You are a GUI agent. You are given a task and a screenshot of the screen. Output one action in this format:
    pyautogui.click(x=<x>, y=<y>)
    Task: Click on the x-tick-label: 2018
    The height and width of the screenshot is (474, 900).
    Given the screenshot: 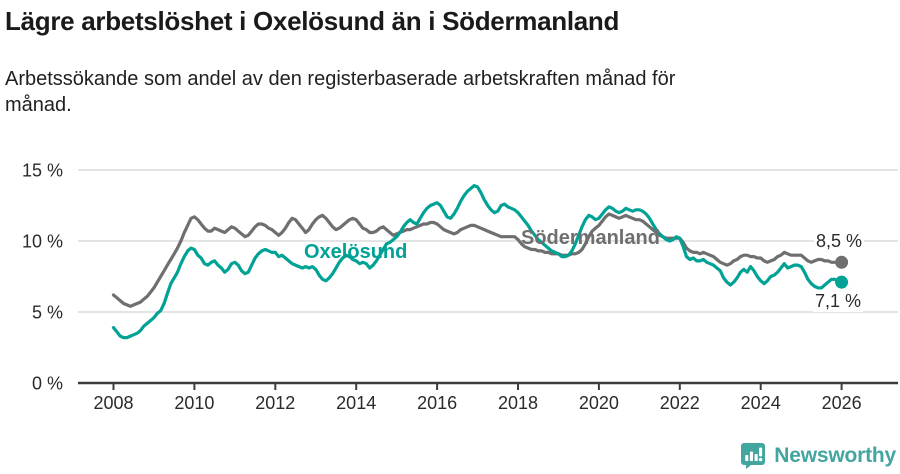 What is the action you would take?
    pyautogui.click(x=518, y=403)
    